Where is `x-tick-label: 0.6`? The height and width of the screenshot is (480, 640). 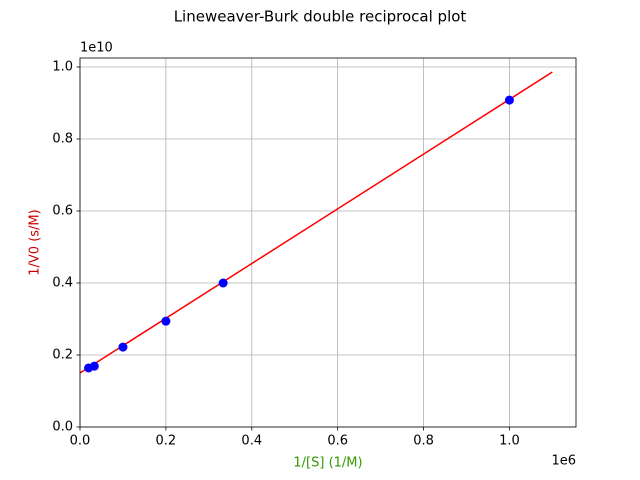
x-tick-label: 0.6 is located at coordinates (337, 441).